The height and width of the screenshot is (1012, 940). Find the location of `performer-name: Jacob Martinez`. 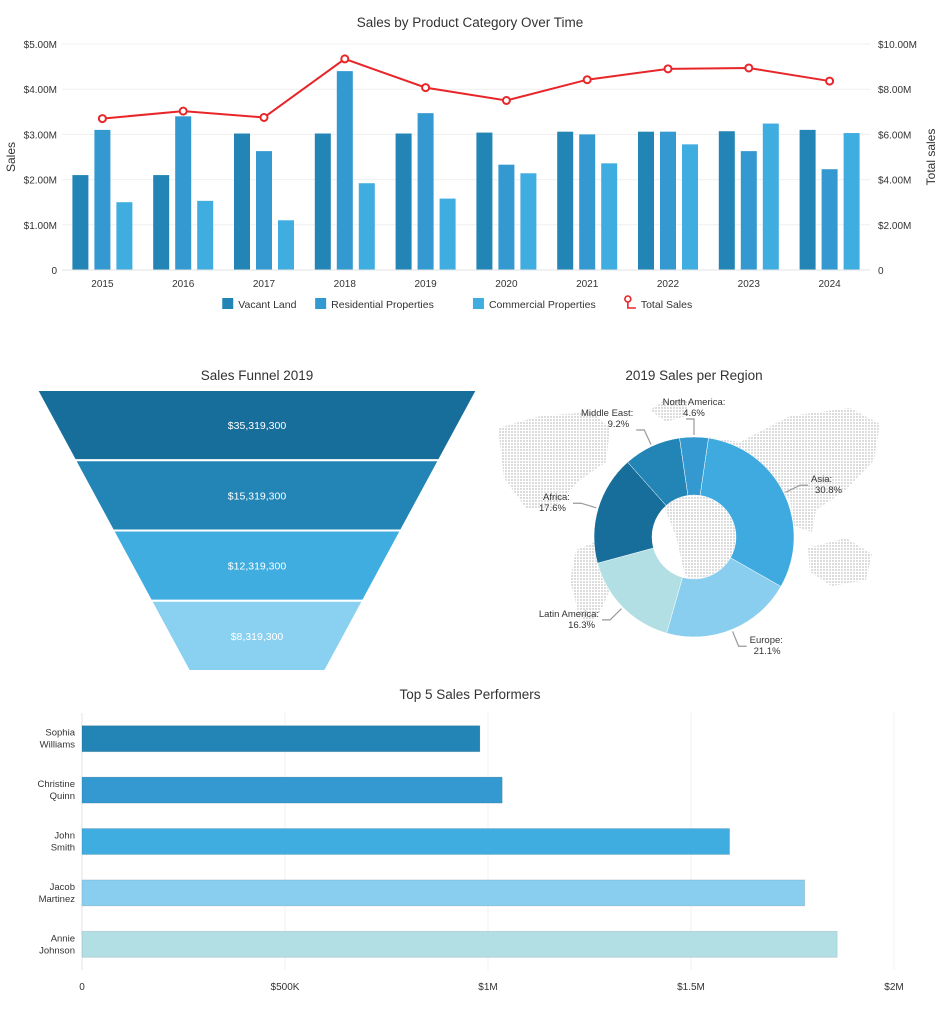

performer-name: Jacob Martinez is located at coordinates (57, 893).